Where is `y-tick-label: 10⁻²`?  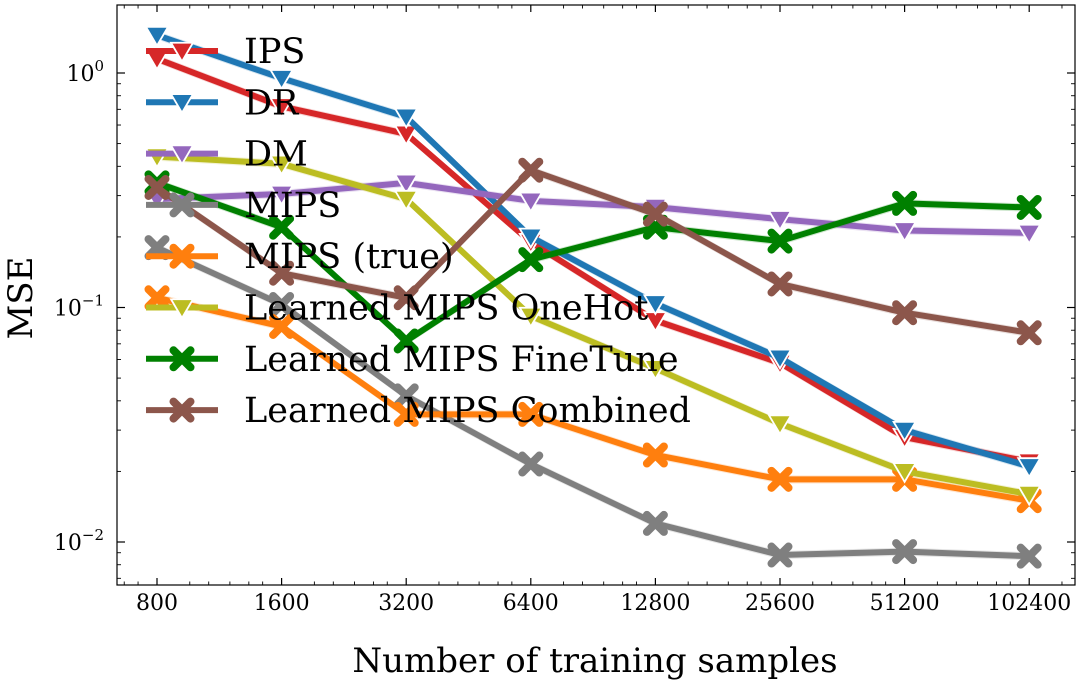
y-tick-label: 10⁻² is located at coordinates (79, 541).